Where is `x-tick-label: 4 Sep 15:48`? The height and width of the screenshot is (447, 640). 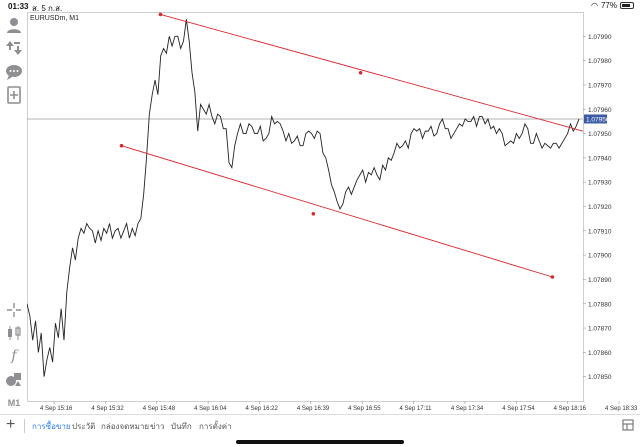 x-tick-label: 4 Sep 15:48 is located at coordinates (159, 409).